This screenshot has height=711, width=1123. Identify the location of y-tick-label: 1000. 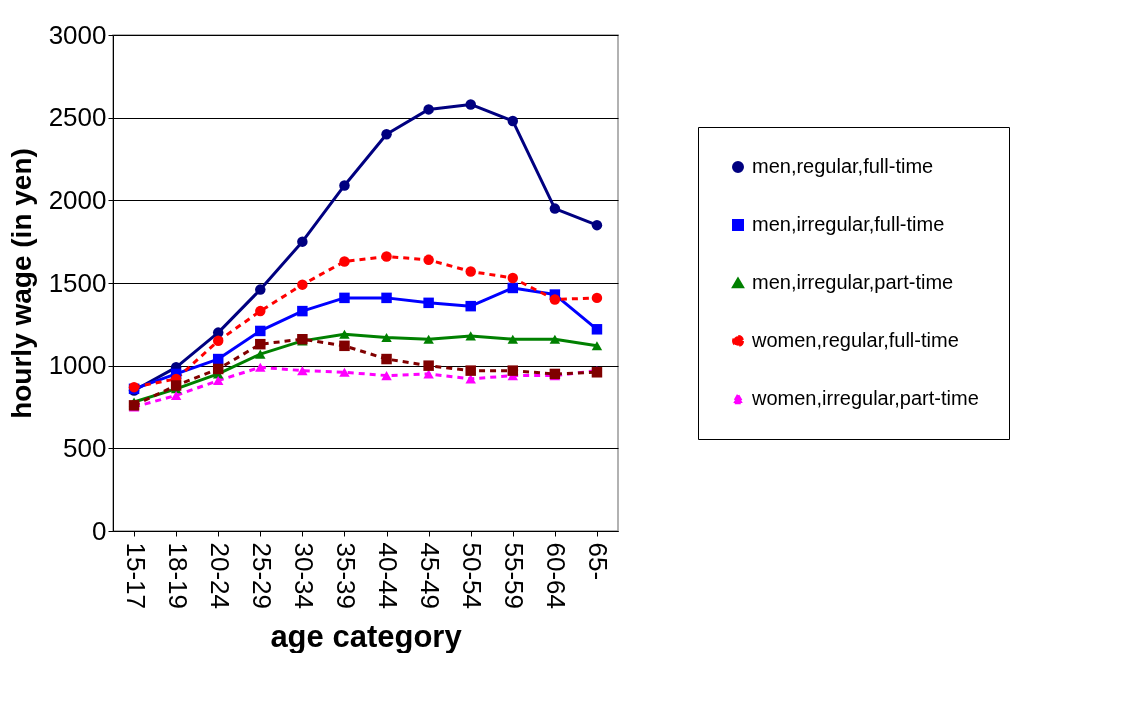
(77, 365).